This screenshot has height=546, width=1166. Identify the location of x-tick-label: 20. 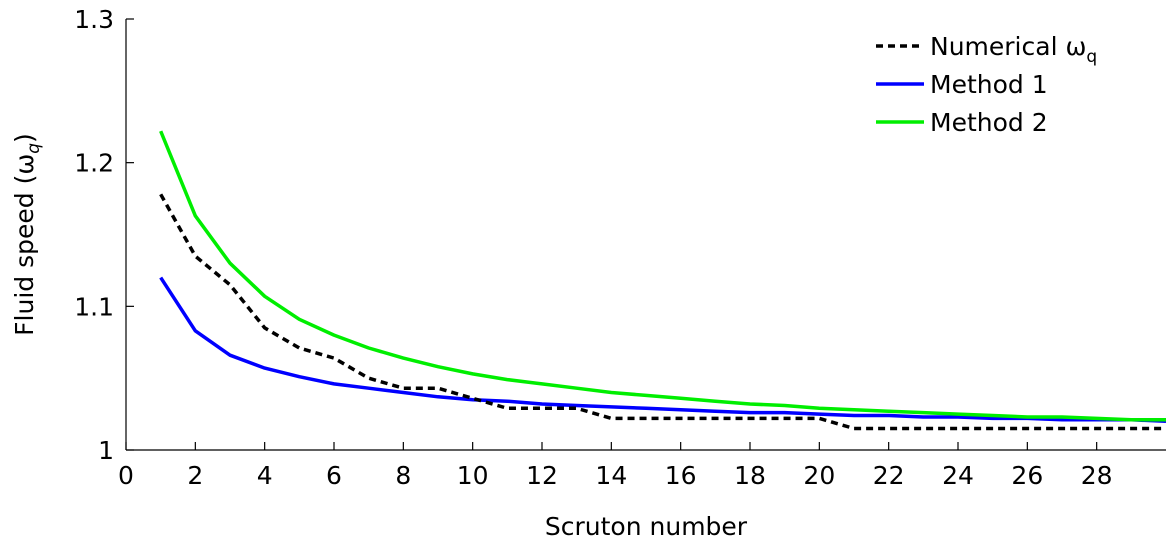
(819, 475).